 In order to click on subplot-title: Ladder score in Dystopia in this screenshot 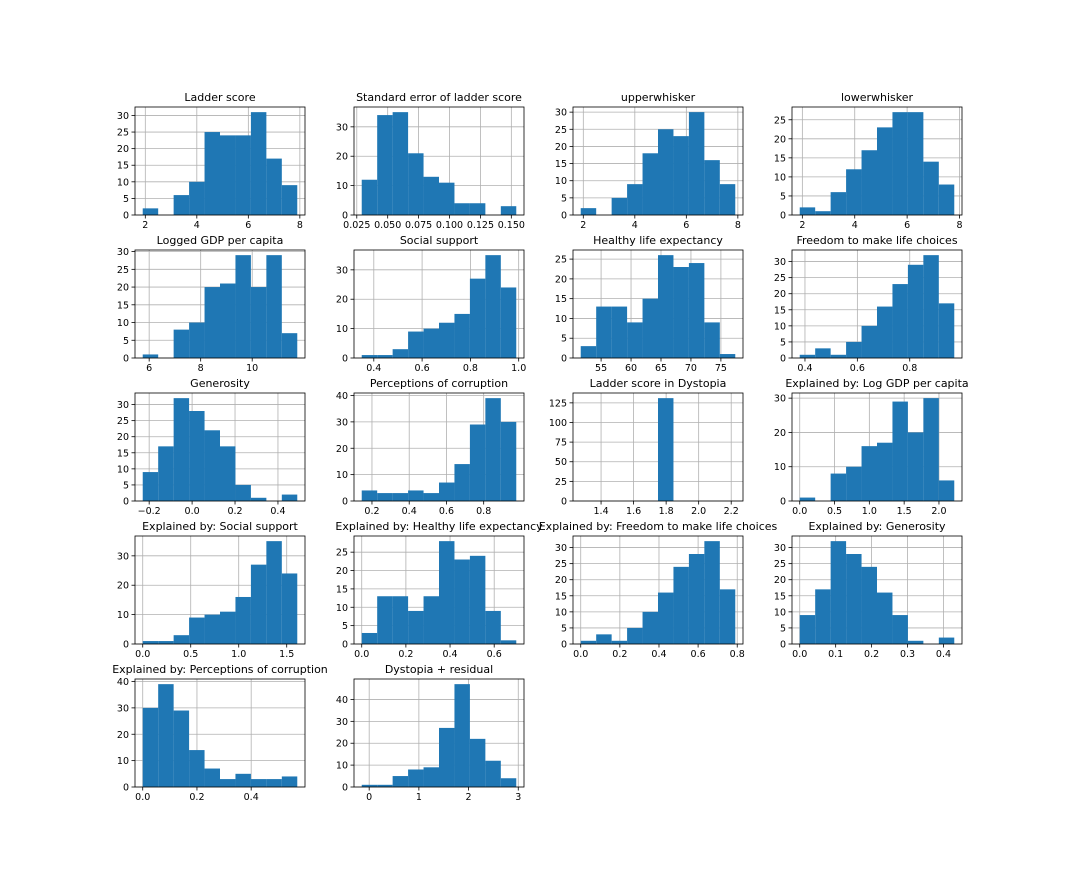, I will do `click(658, 383)`.